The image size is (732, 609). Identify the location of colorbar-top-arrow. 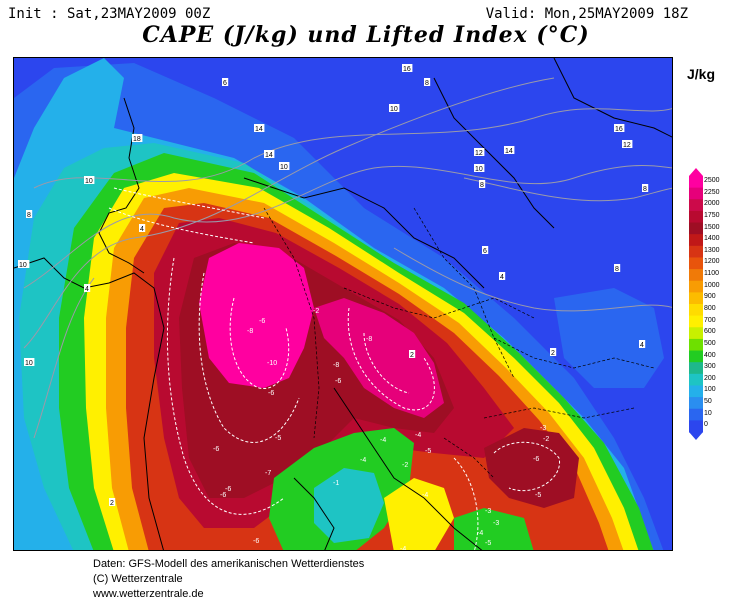
(696, 172).